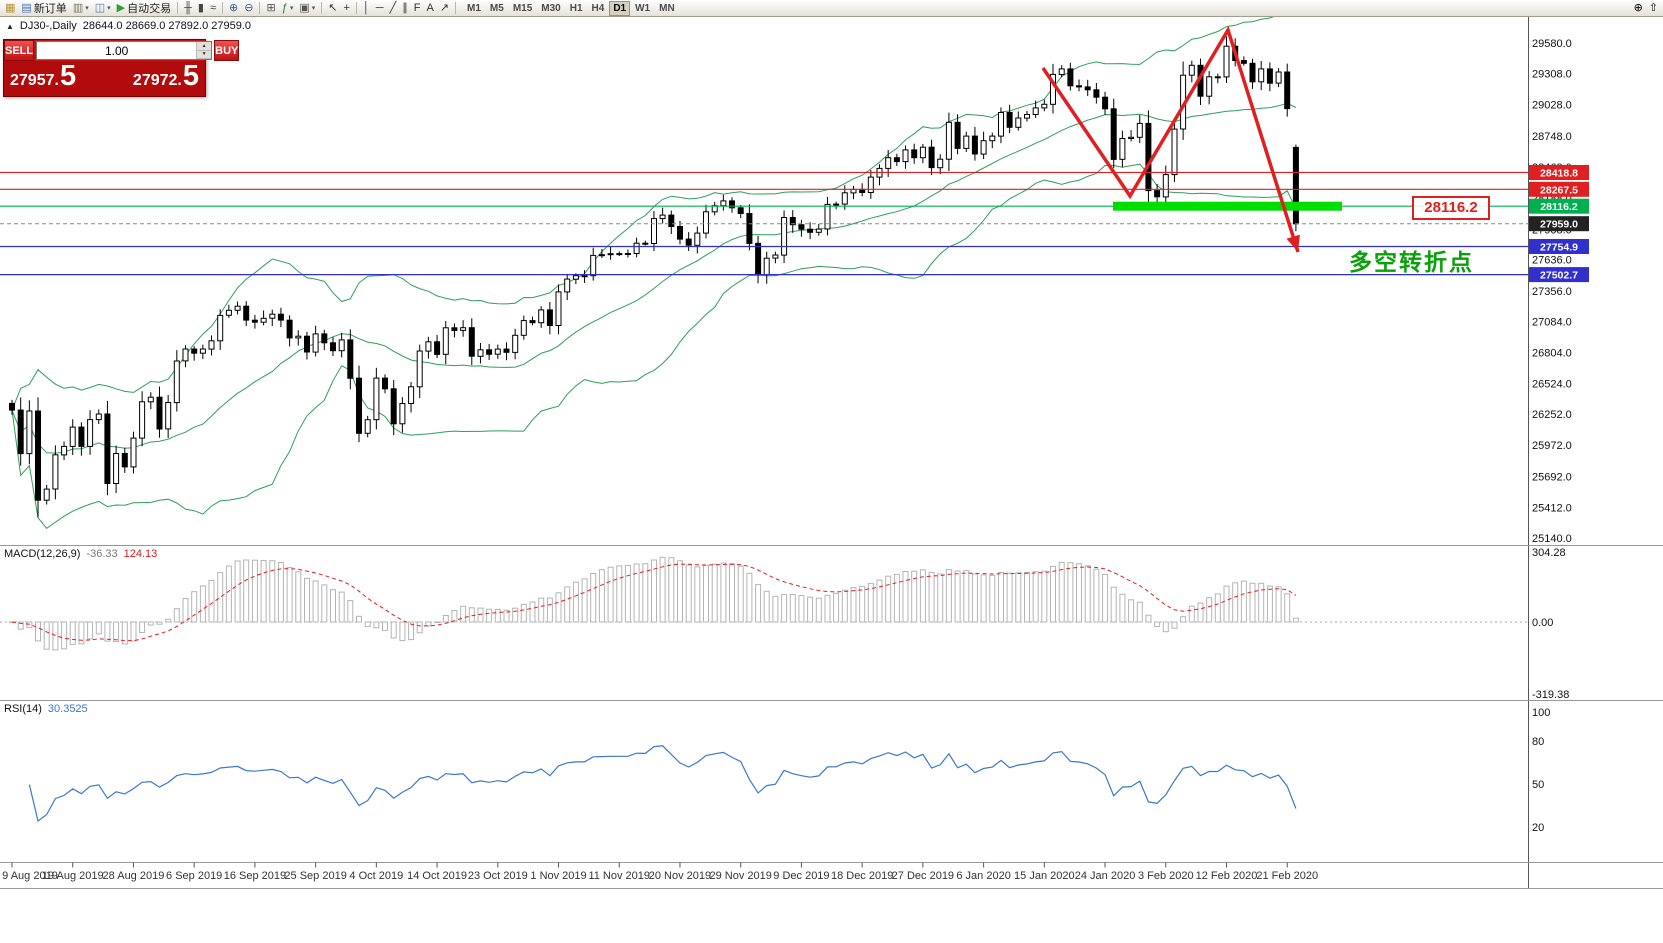  Describe the element at coordinates (149, 9) in the screenshot. I see `autotrade-label: 自动交易` at that location.